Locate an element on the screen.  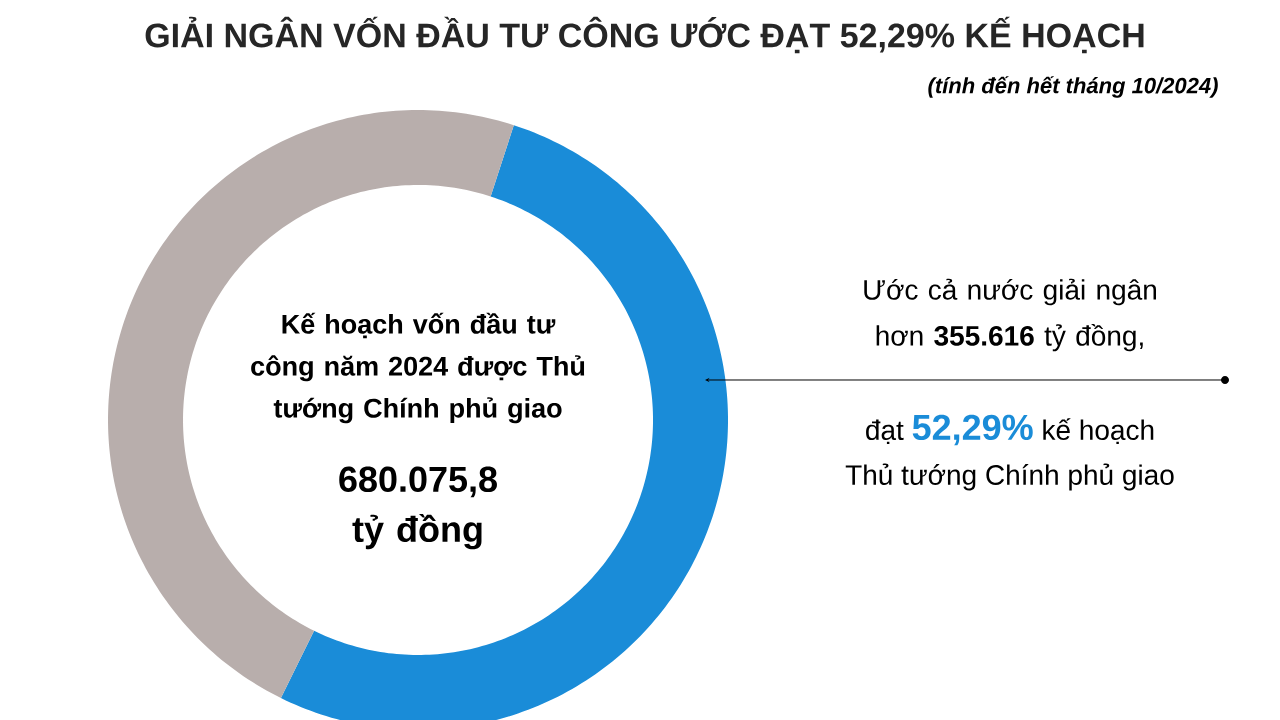
text: 52,29% is located at coordinates (972, 430).